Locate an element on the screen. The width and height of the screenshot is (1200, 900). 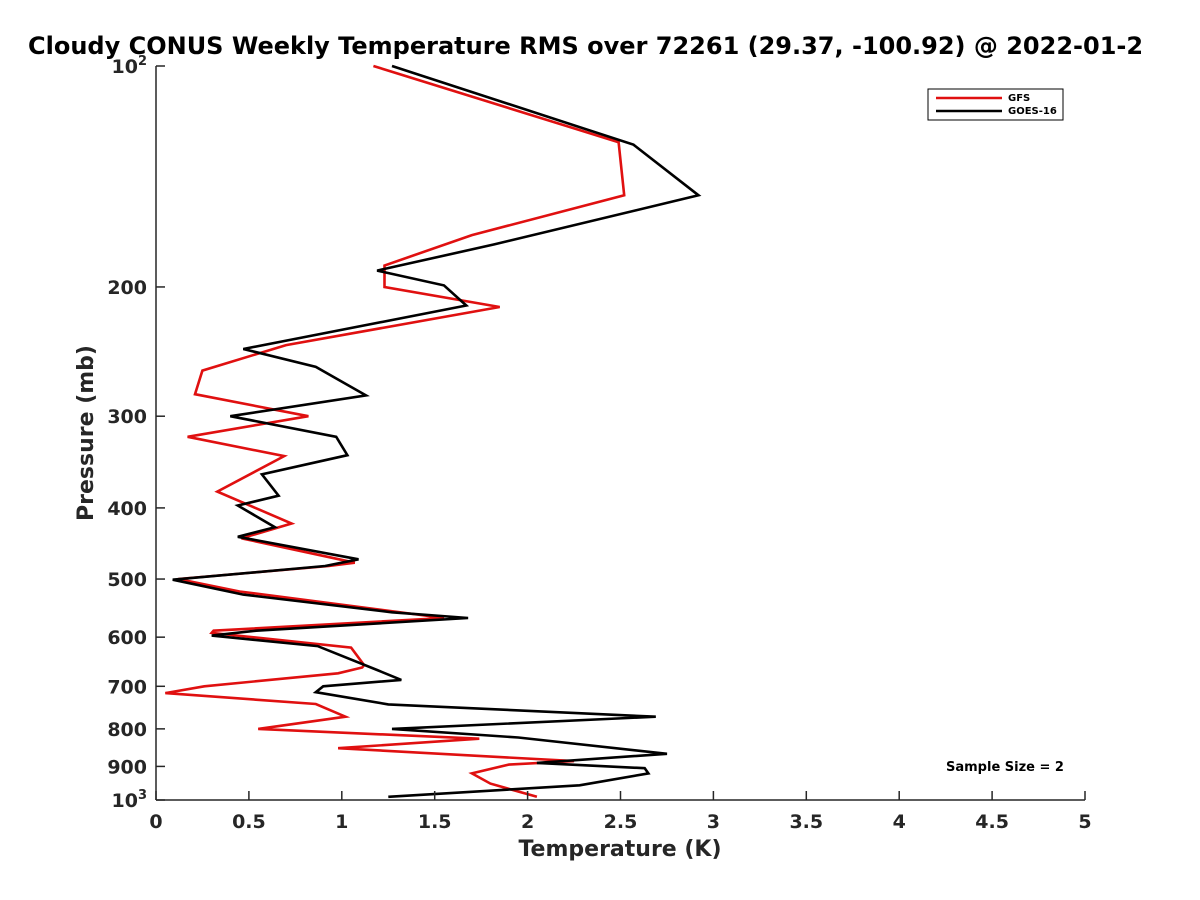
x-tick-label: 3 is located at coordinates (713, 822).